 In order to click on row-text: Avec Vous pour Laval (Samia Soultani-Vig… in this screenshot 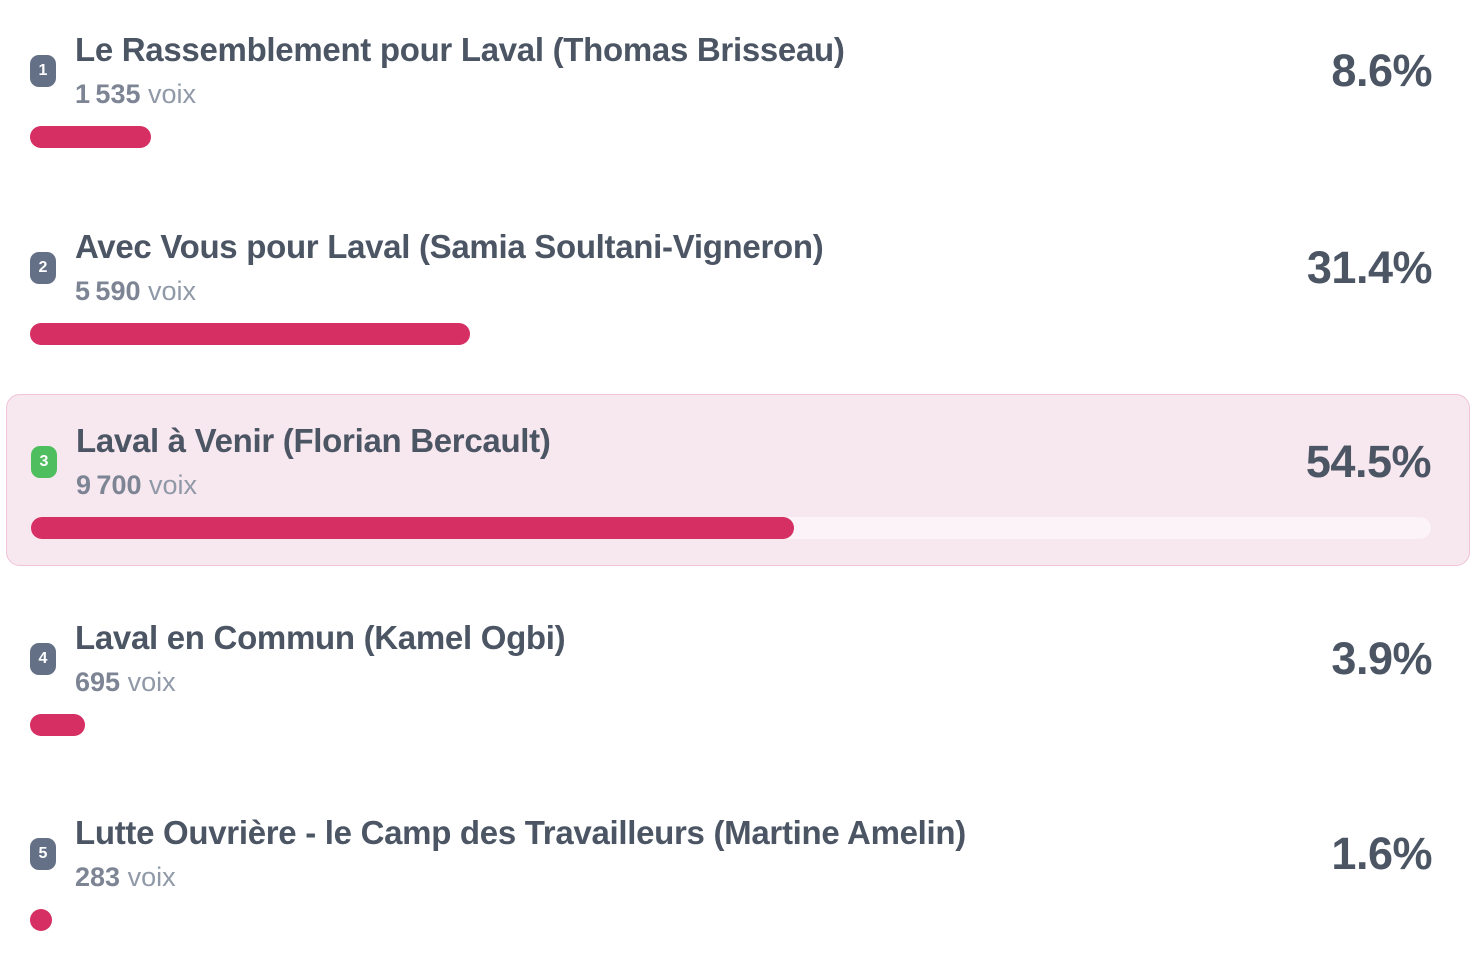, I will do `click(449, 266)`.